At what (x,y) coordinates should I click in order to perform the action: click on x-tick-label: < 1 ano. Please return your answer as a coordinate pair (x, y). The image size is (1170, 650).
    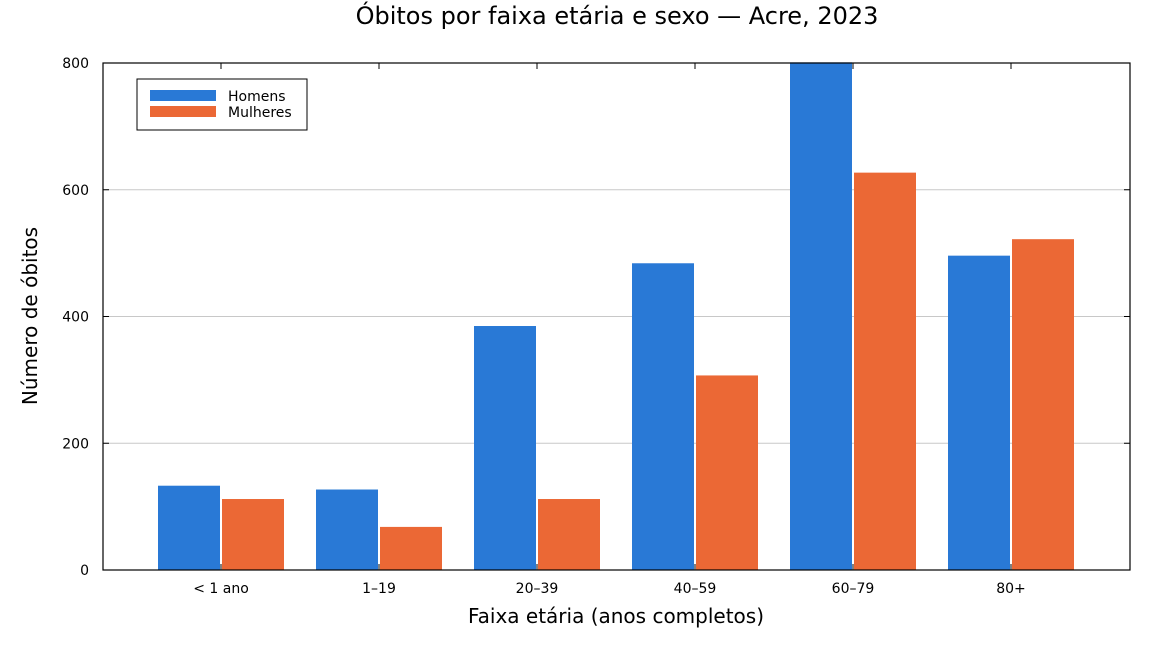
    Looking at the image, I should click on (221, 589).